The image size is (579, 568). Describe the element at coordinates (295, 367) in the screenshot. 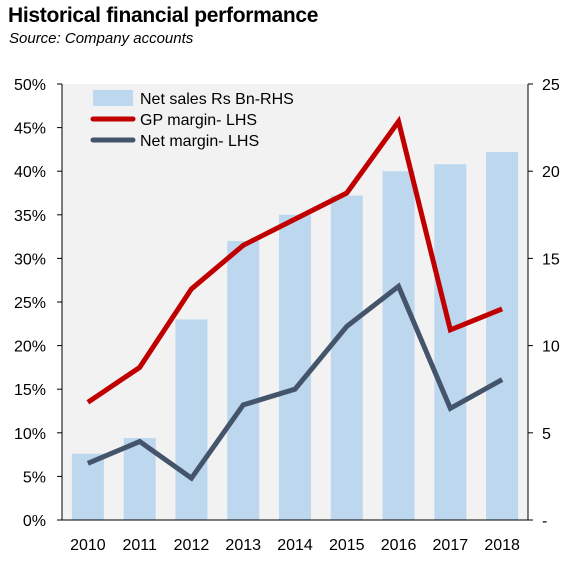

I see `bar-2014` at that location.